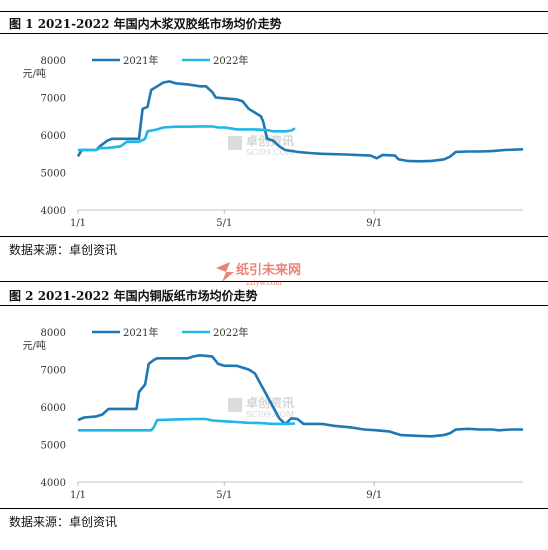 The height and width of the screenshot is (550, 548). What do you see at coordinates (274, 508) in the screenshot?
I see `chart2-bottom-rule` at bounding box center [274, 508].